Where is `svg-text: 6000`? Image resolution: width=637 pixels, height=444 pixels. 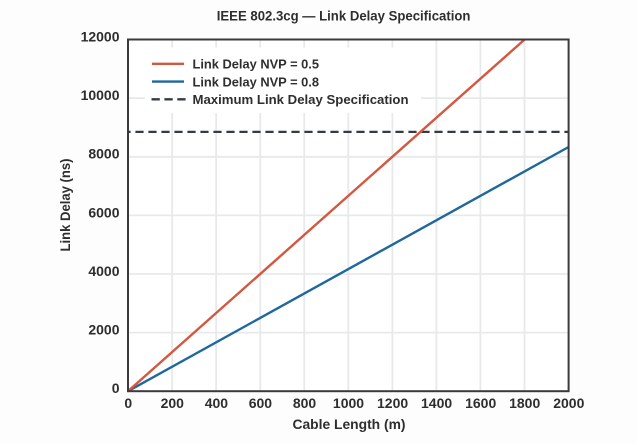
svg-text: 6000 is located at coordinates (103, 212).